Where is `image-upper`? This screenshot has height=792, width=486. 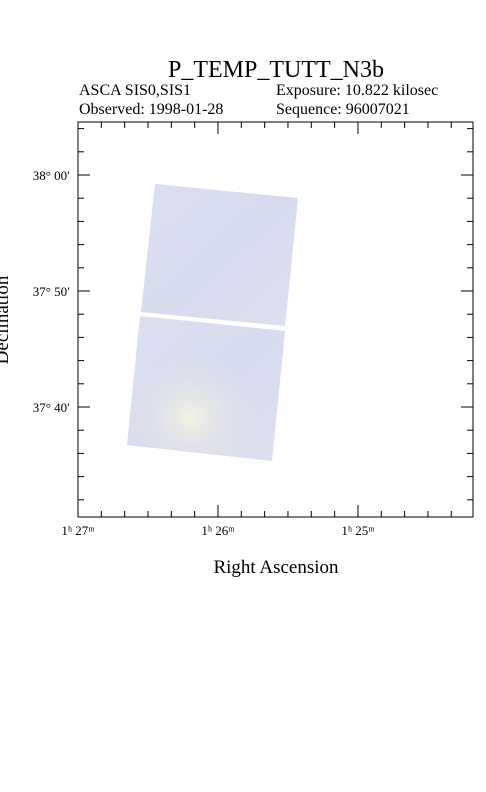
image-upper is located at coordinates (219, 255).